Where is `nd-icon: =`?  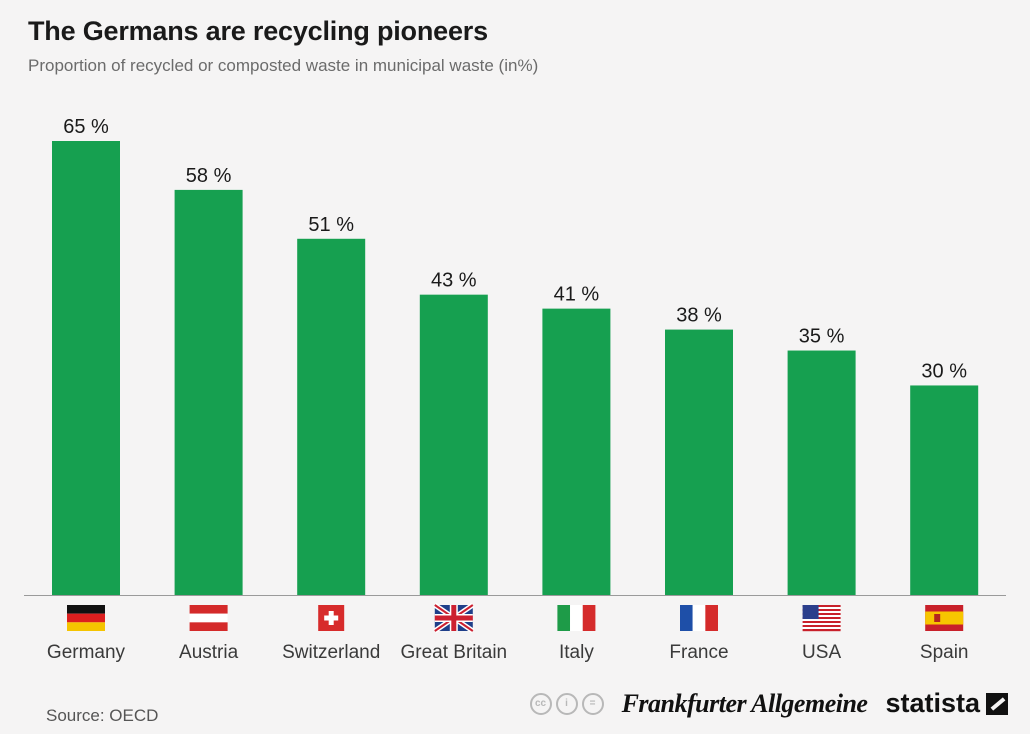 nd-icon: = is located at coordinates (592, 703).